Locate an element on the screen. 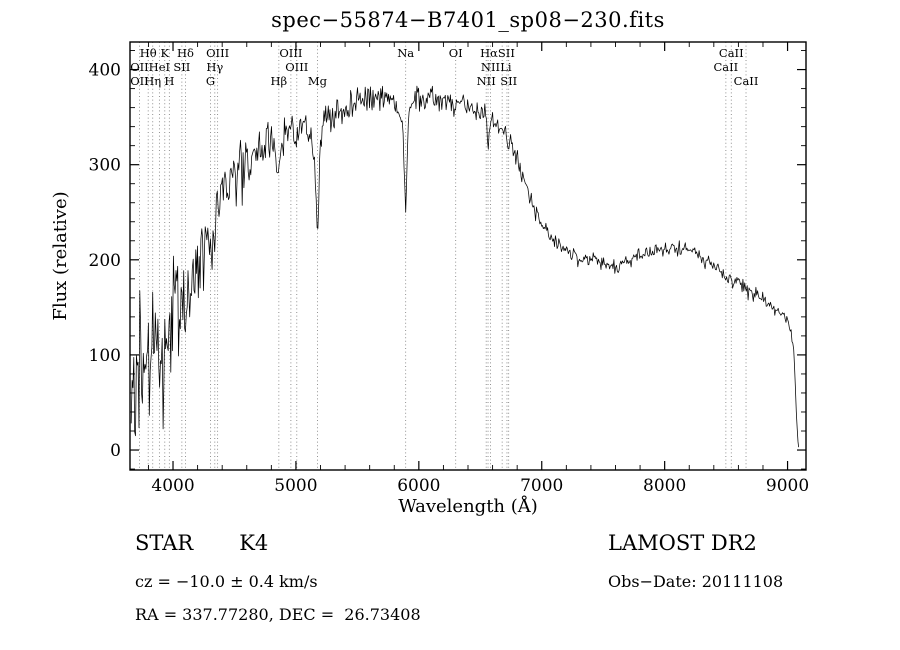  x-tick-label: 6000 is located at coordinates (418, 486).